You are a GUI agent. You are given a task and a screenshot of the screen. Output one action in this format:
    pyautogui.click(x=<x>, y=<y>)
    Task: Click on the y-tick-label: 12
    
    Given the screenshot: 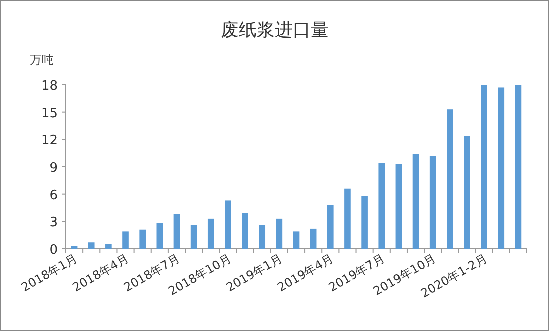 What is the action you would take?
    pyautogui.click(x=49, y=141)
    